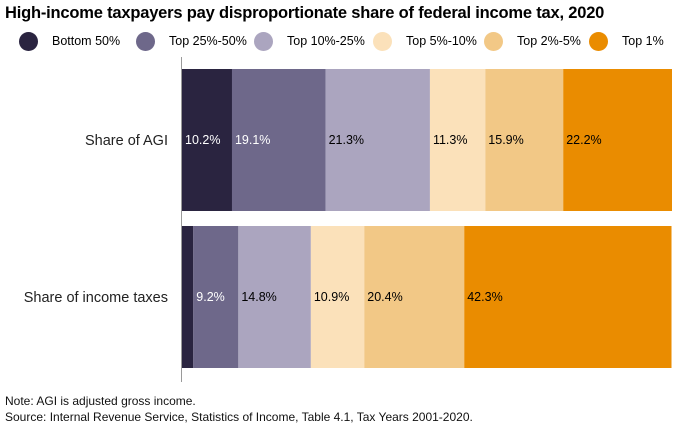 The height and width of the screenshot is (429, 697). Describe the element at coordinates (126, 141) in the screenshot. I see `category-label-share-of-agi: Share of AGI` at that location.